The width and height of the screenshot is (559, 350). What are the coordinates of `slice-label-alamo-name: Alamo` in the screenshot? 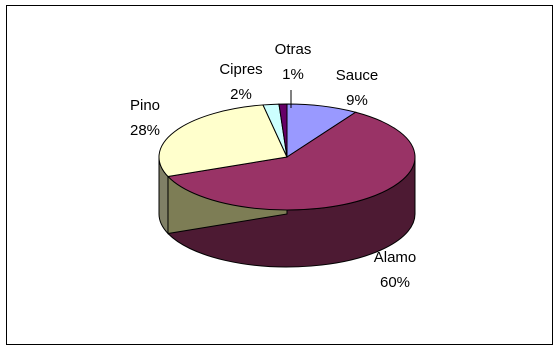 It's located at (395, 257).